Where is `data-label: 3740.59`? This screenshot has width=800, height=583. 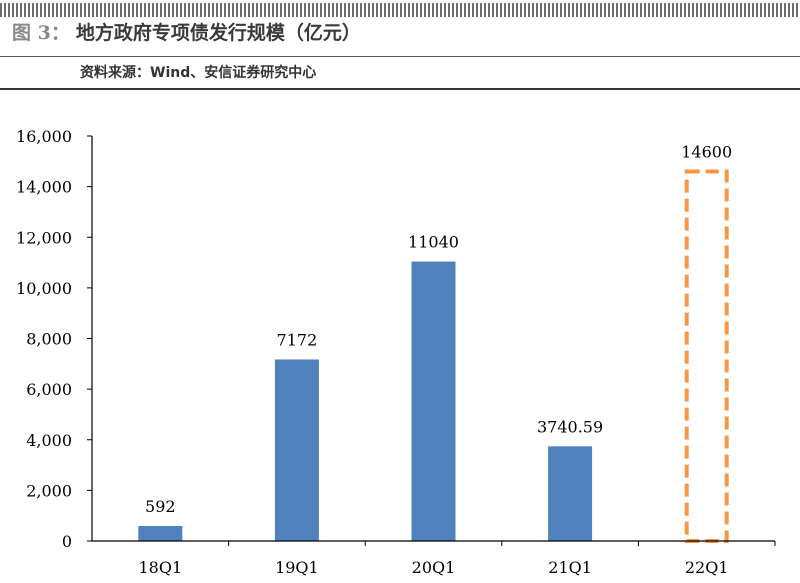 data-label: 3740.59 is located at coordinates (570, 426).